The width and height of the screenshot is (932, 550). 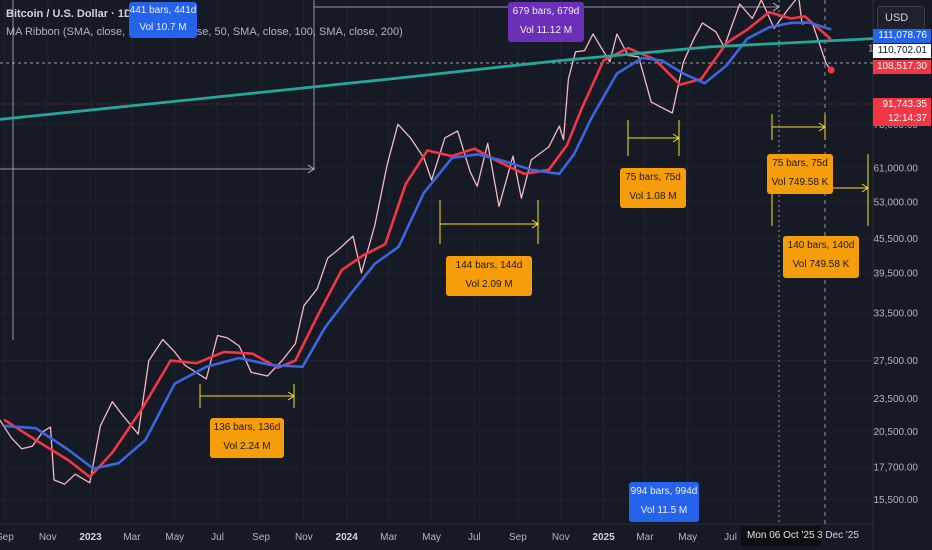 What do you see at coordinates (603, 537) in the screenshot?
I see `x-tick-label: 2025` at bounding box center [603, 537].